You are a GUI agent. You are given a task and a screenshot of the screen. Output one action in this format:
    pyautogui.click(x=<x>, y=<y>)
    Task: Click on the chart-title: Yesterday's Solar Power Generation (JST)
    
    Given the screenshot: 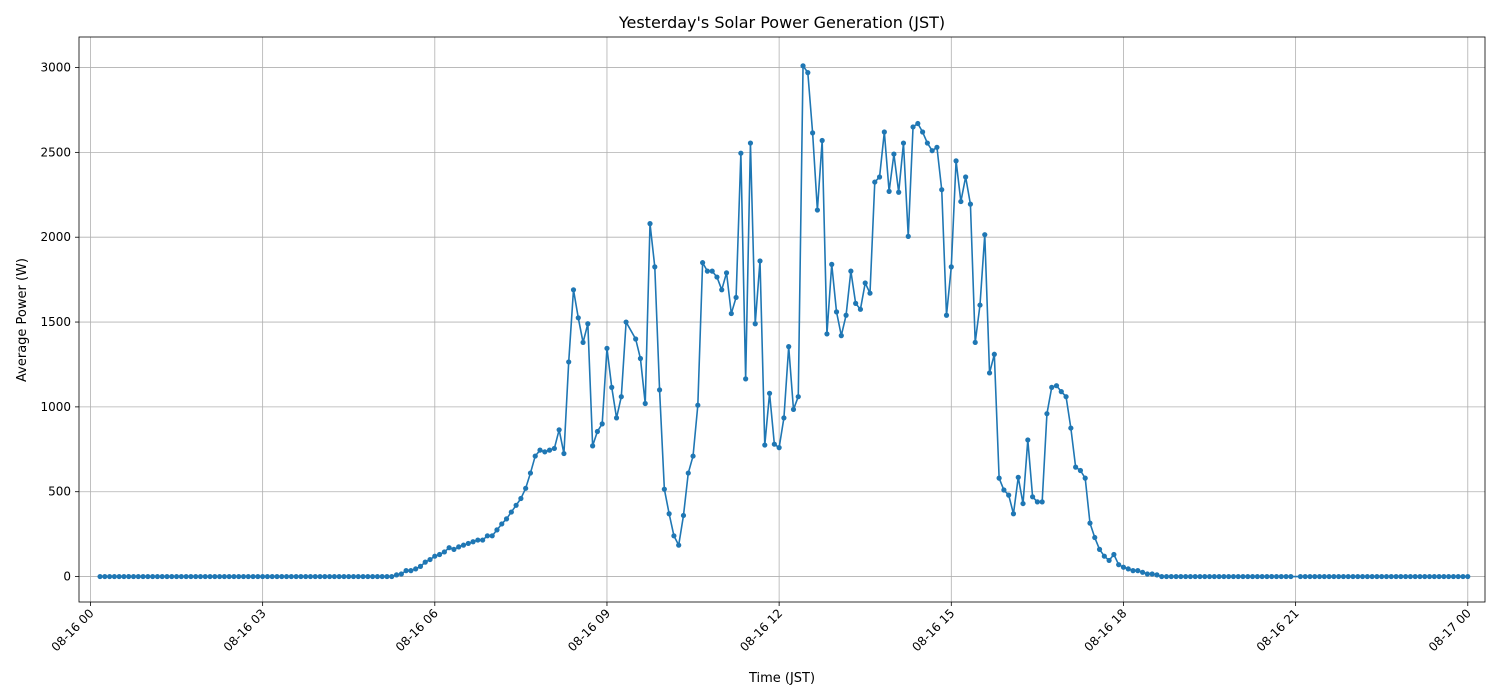 What is the action you would take?
    pyautogui.click(x=781, y=22)
    